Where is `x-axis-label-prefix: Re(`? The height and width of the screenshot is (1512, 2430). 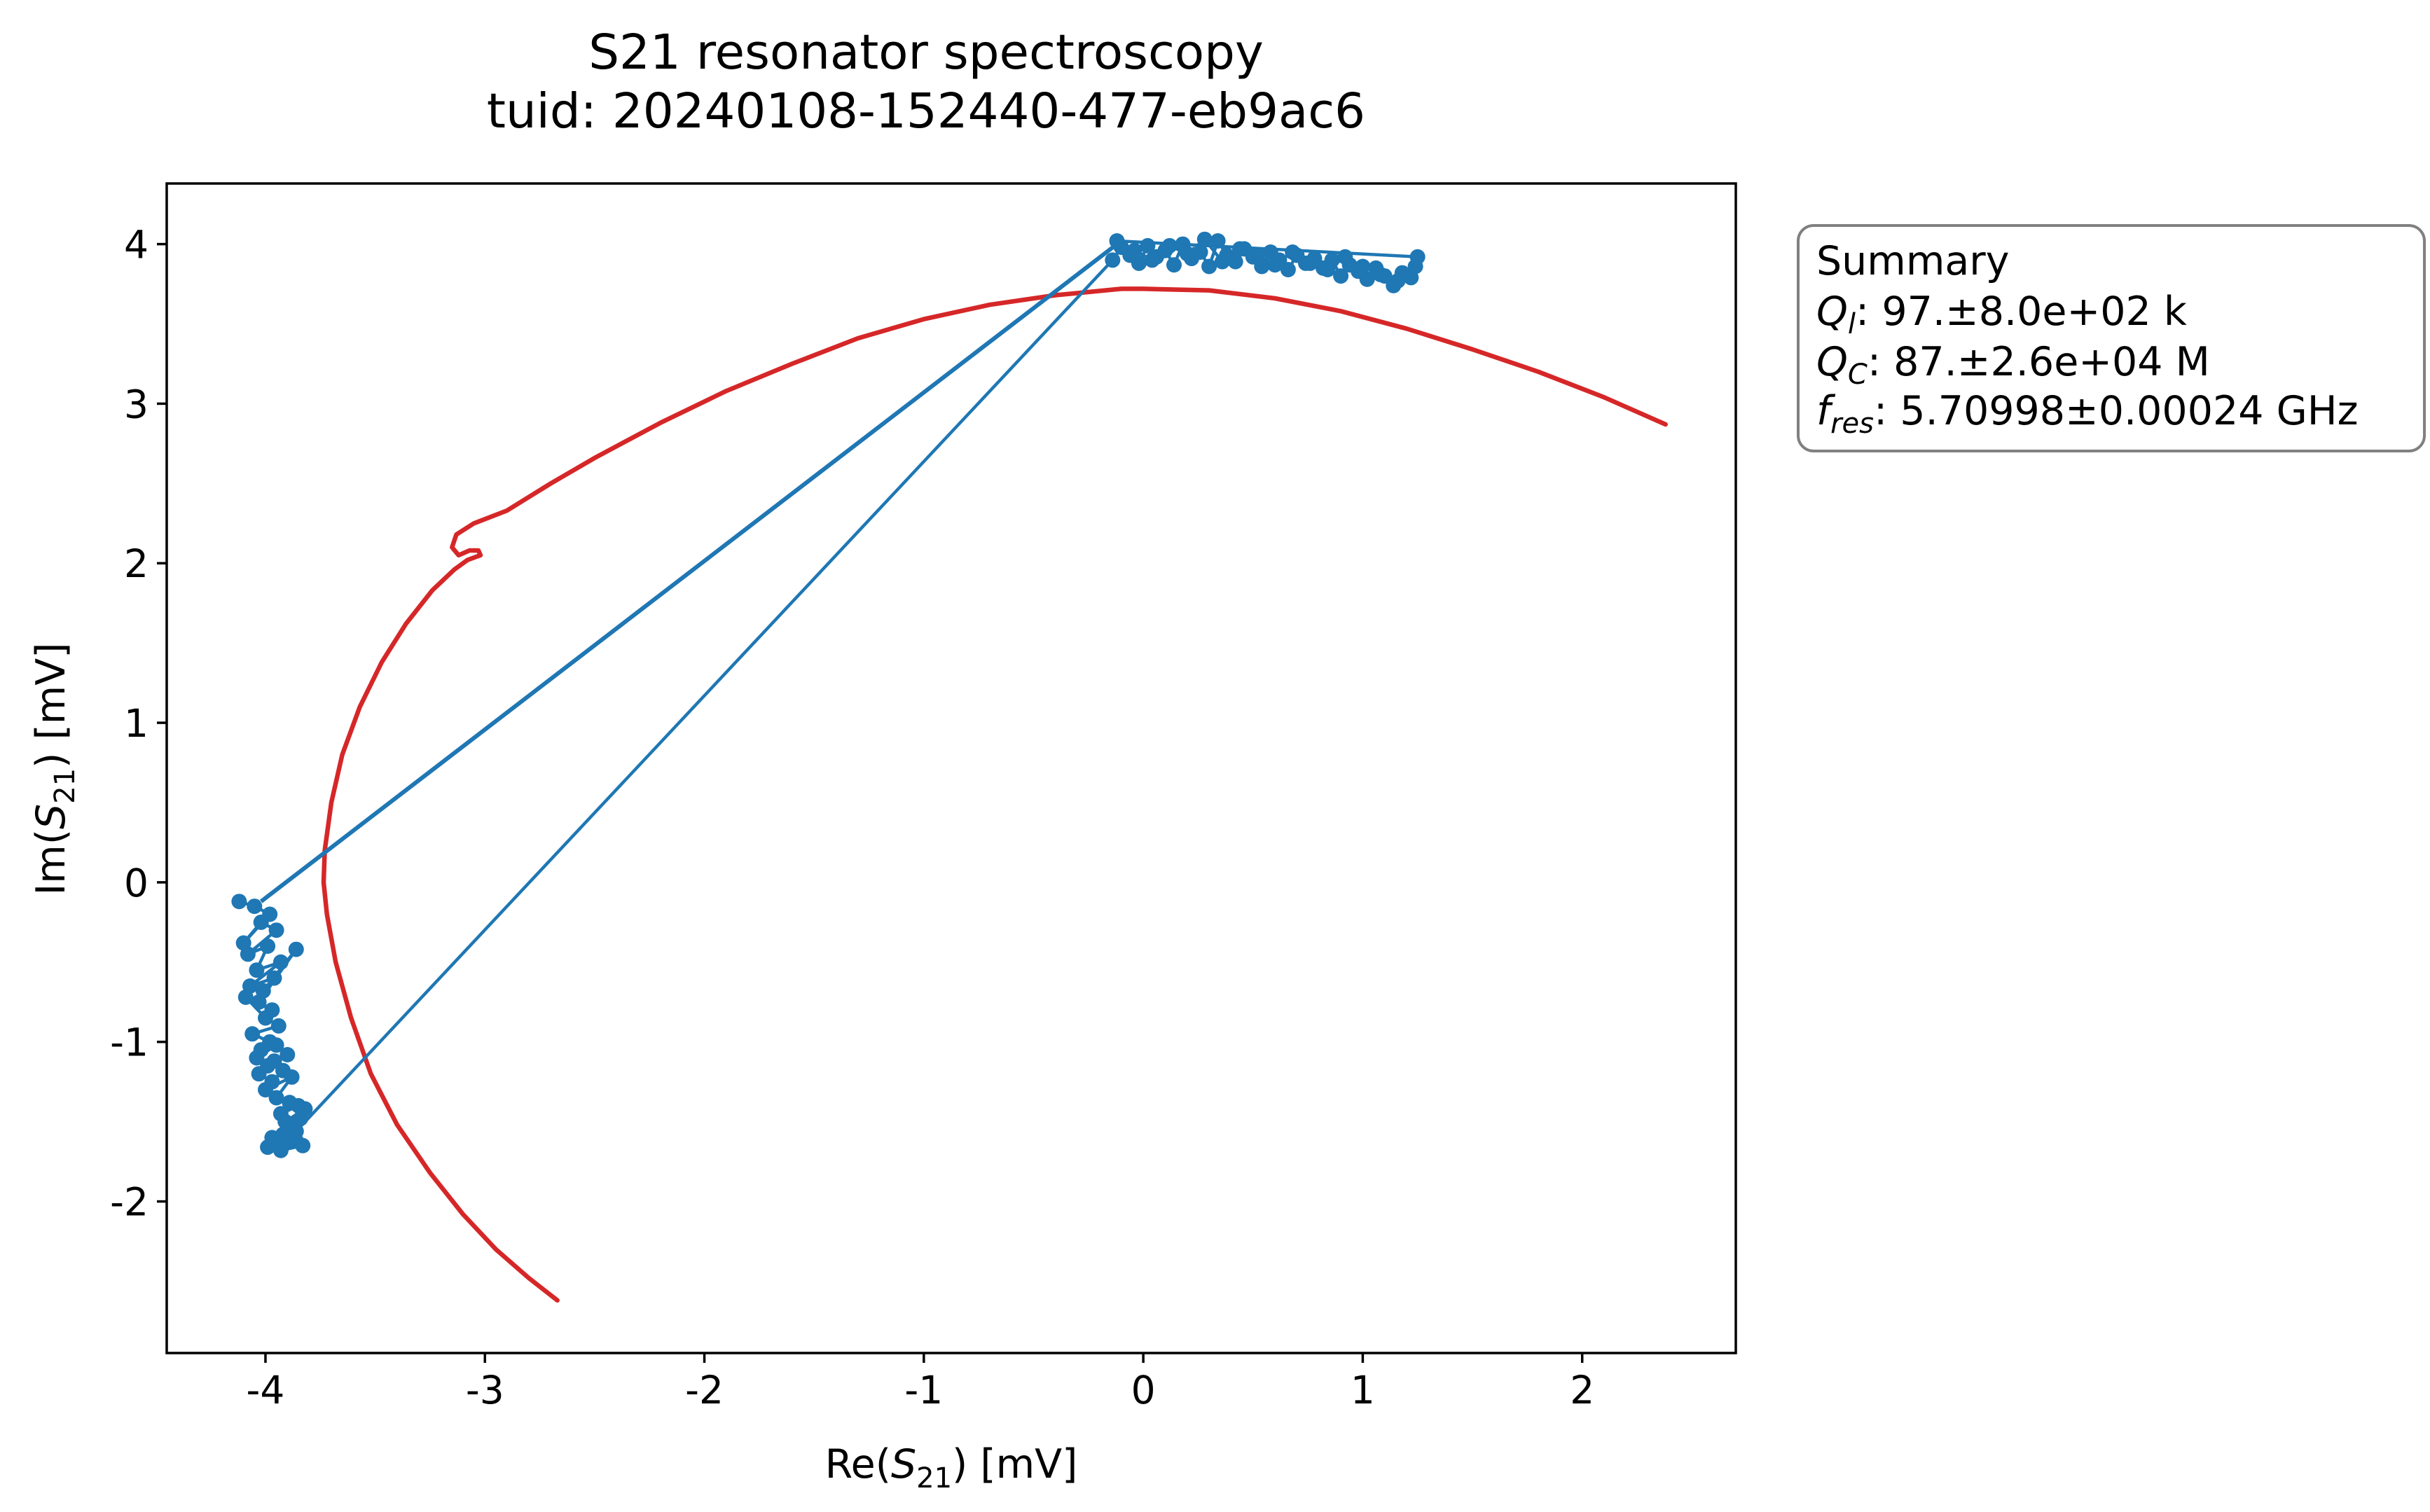 x-axis-label-prefix: Re( is located at coordinates (858, 1464).